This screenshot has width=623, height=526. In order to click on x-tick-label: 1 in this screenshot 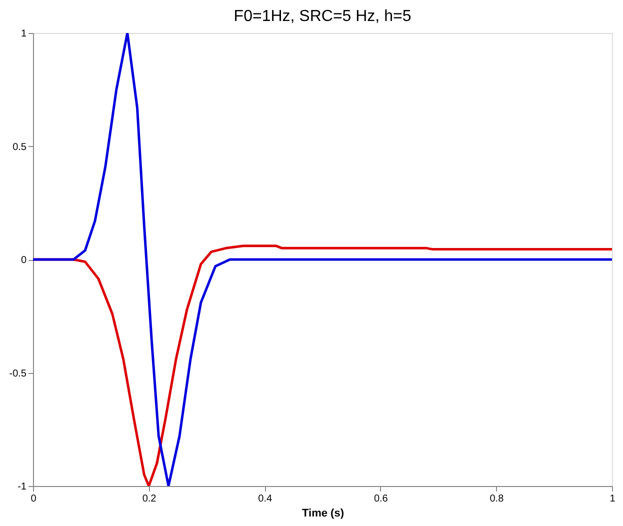, I will do `click(613, 499)`.